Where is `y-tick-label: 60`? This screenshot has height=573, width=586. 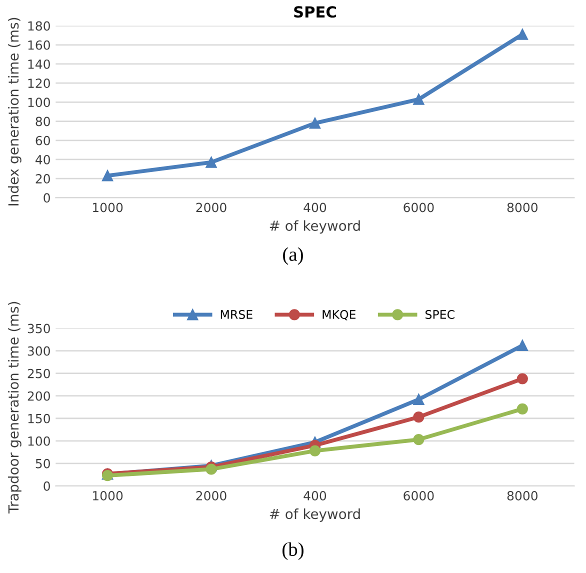
y-tick-label: 60 is located at coordinates (43, 141).